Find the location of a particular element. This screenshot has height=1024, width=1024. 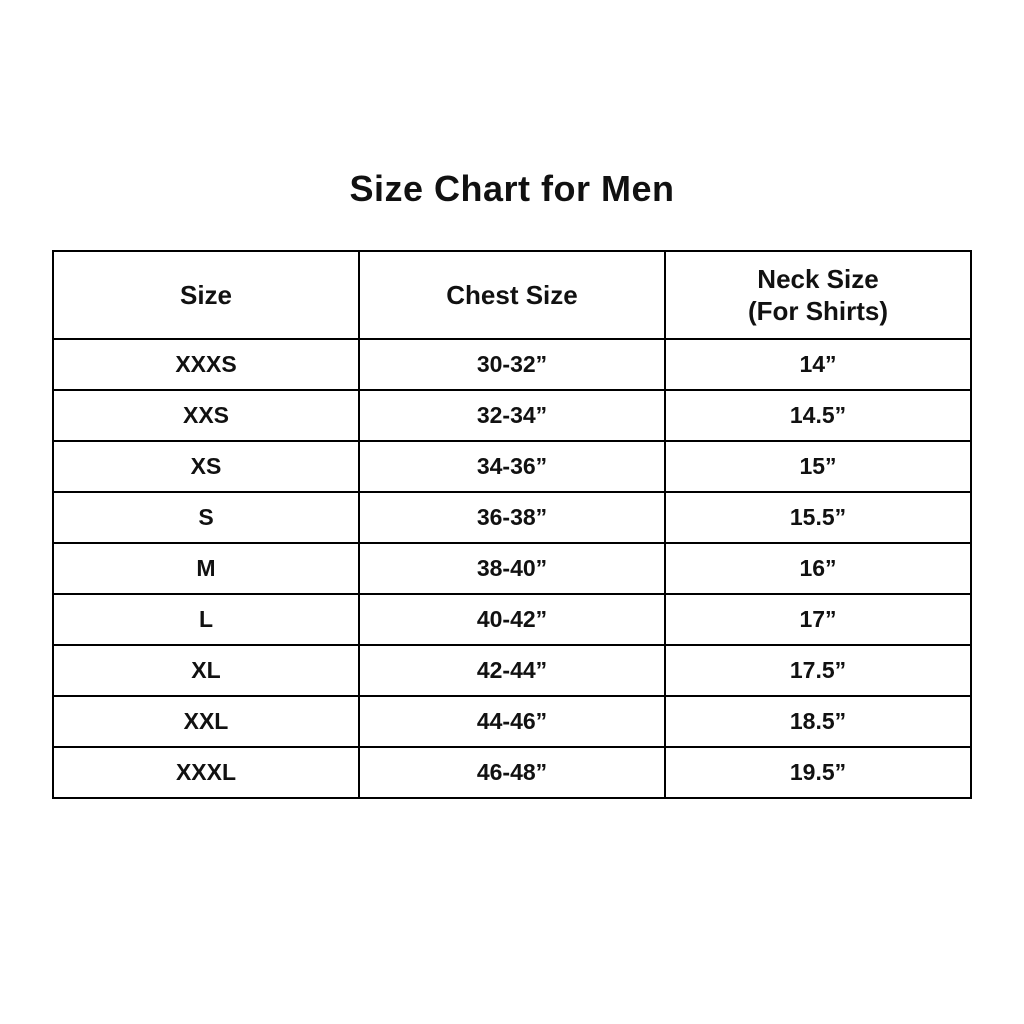

chest-size-cell: 46-48” is located at coordinates (512, 772).